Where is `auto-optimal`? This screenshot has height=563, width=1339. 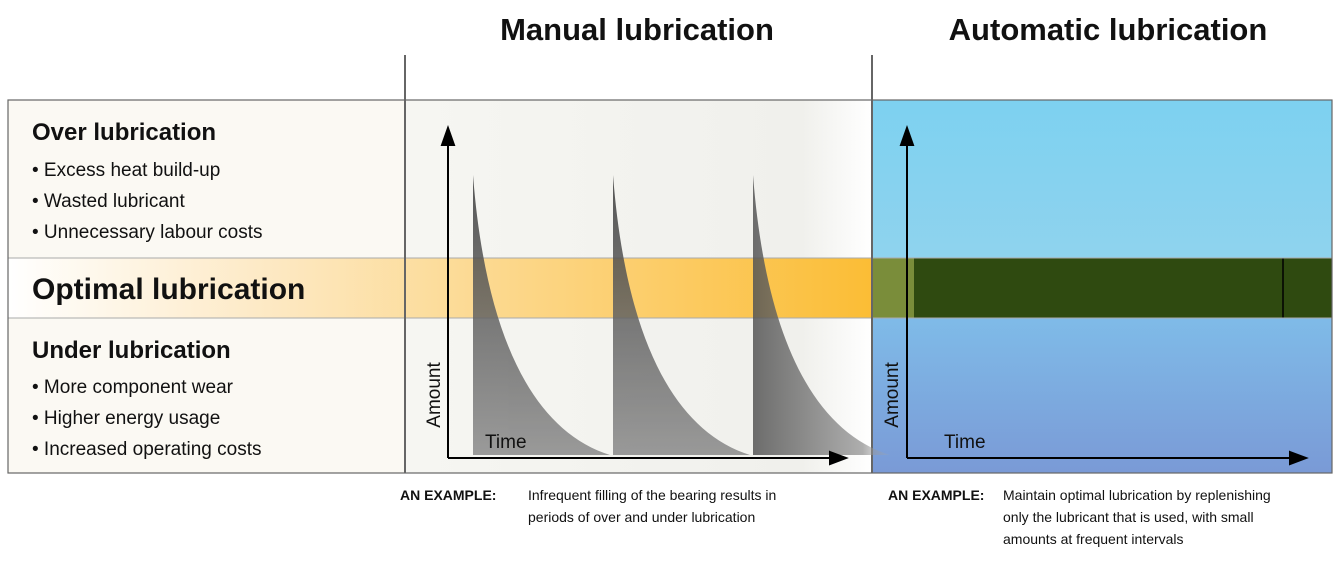
auto-optimal is located at coordinates (1102, 288).